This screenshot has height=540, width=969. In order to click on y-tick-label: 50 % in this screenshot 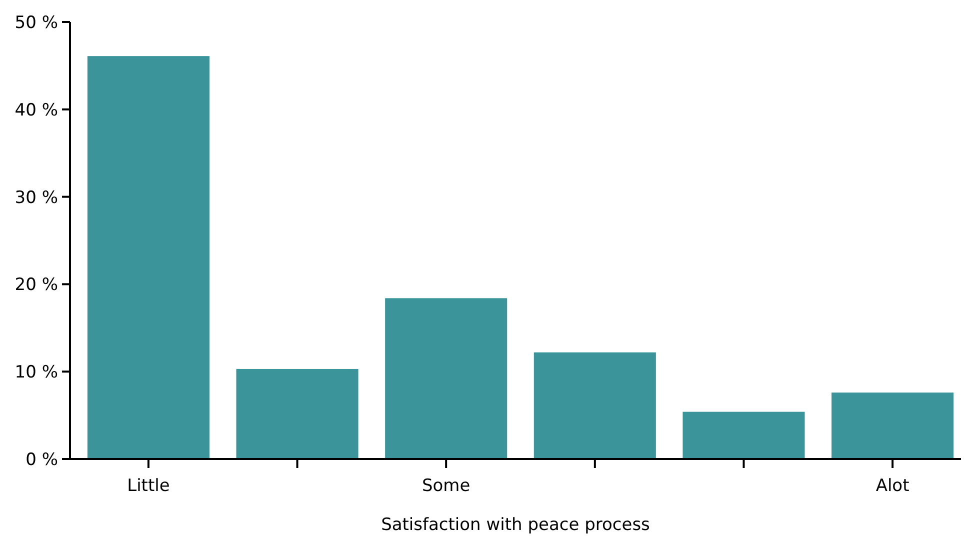, I will do `click(36, 22)`.